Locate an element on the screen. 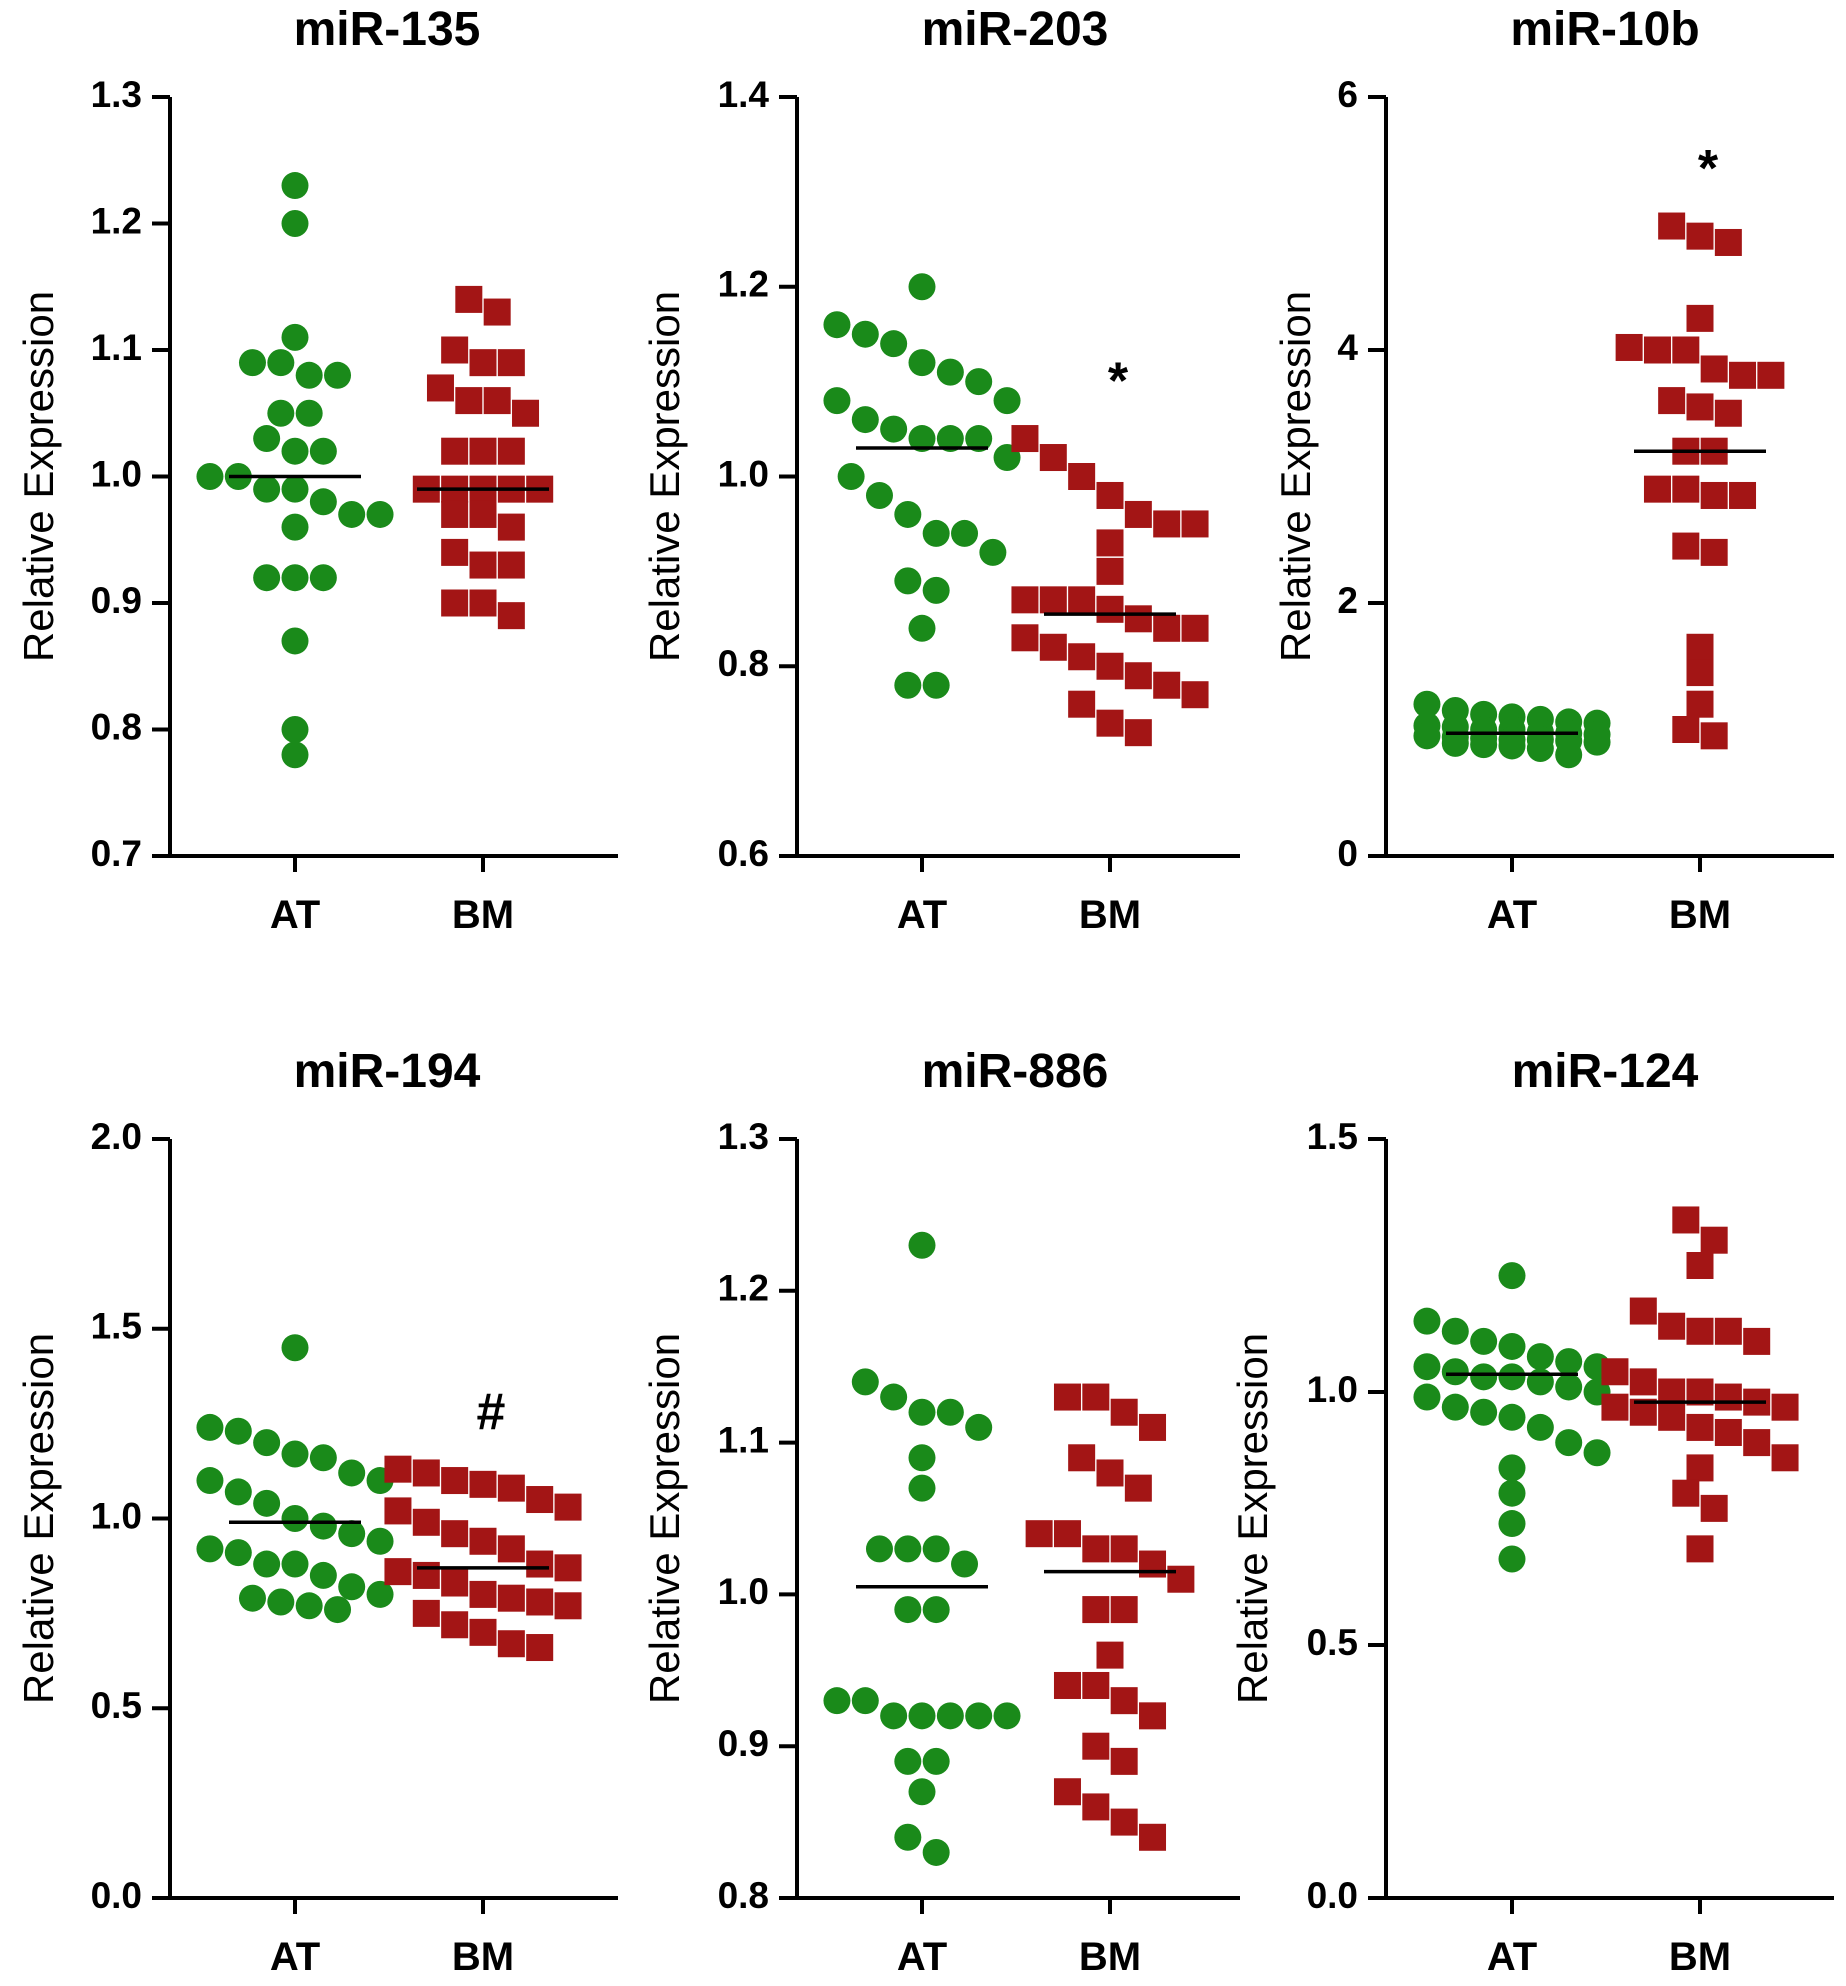  y-tick-label: 0.5 is located at coordinates (116, 1705).